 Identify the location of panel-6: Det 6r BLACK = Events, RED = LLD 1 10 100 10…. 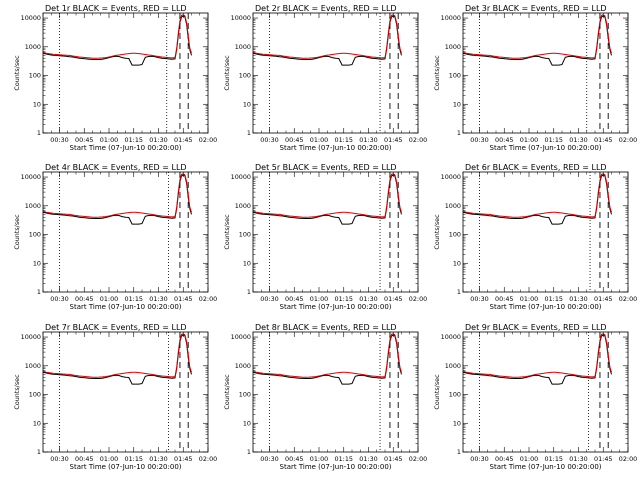
(535, 237).